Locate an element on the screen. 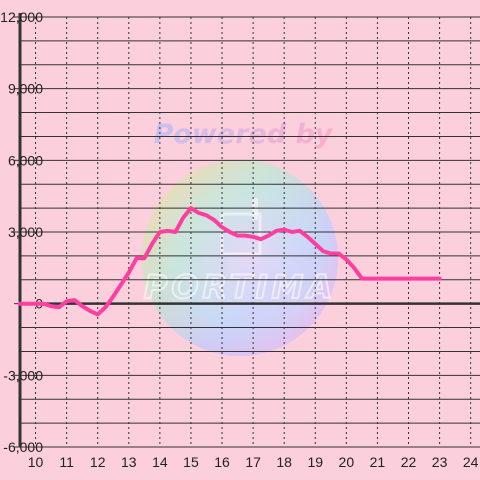 This screenshot has height=480, width=480. x-tick-label: 20 is located at coordinates (347, 462).